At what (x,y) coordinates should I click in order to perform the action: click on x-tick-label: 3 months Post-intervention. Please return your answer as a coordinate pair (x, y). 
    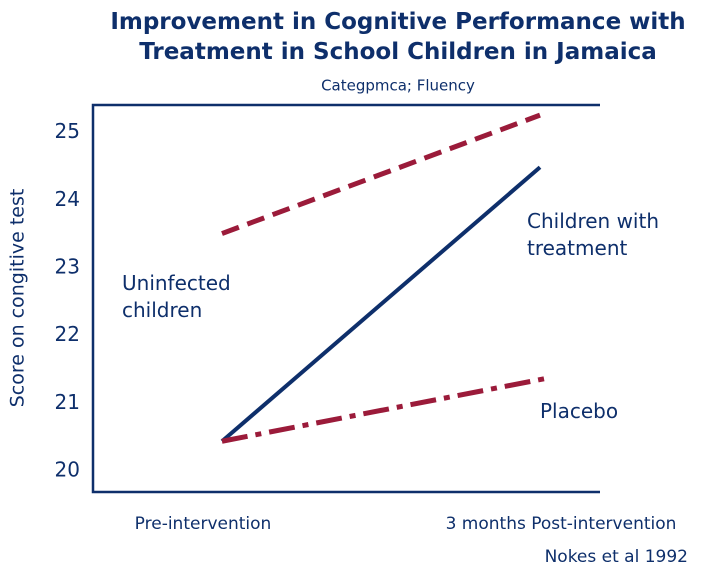
    Looking at the image, I should click on (561, 524).